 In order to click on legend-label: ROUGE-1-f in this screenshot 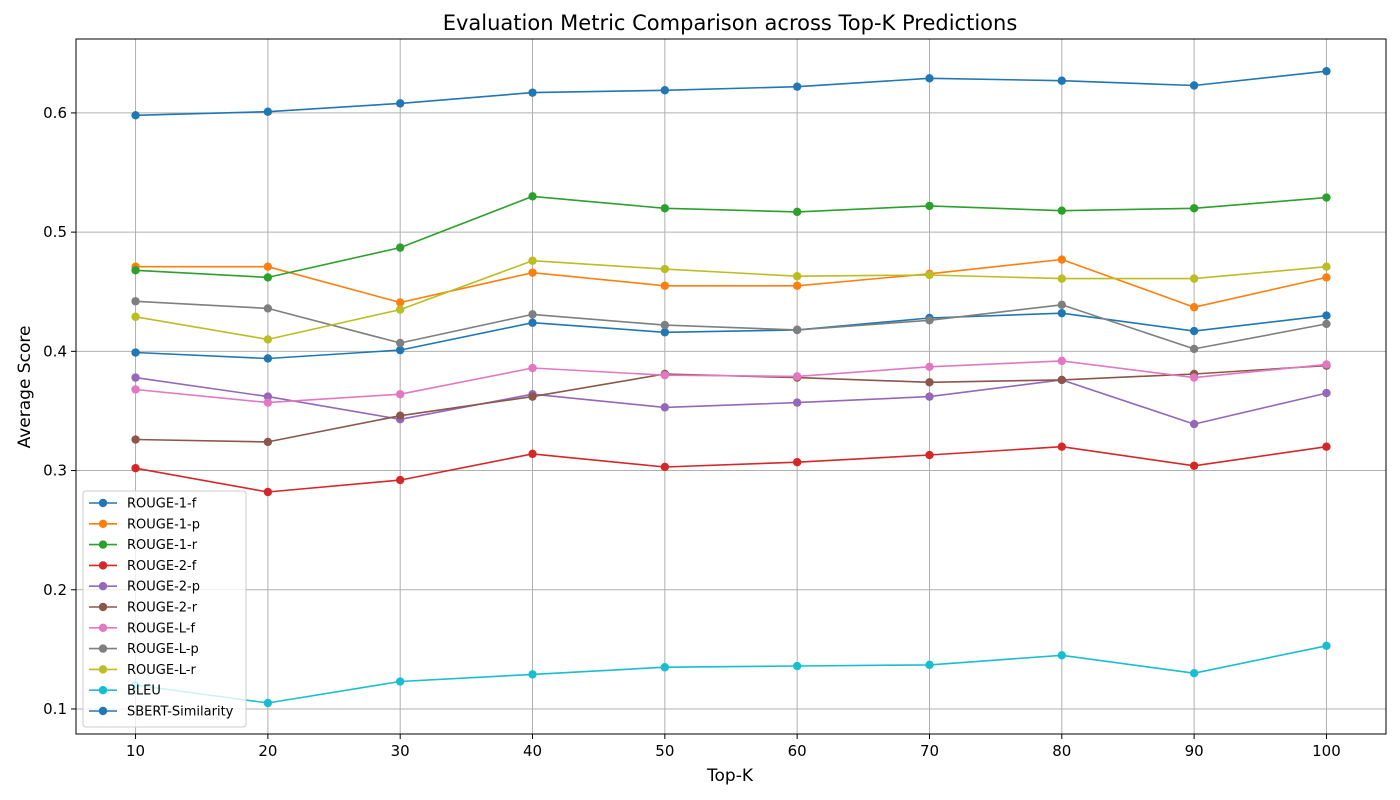, I will do `click(162, 504)`.